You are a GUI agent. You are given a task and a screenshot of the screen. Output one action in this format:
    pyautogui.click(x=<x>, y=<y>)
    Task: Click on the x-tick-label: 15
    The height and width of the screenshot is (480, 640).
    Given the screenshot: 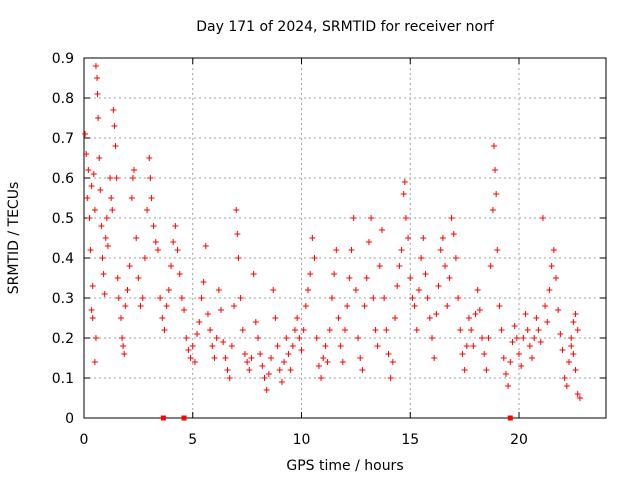 What is the action you would take?
    pyautogui.click(x=410, y=440)
    